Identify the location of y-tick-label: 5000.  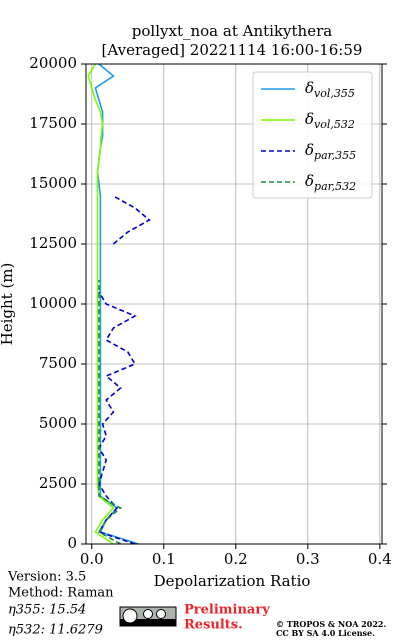
(58, 423).